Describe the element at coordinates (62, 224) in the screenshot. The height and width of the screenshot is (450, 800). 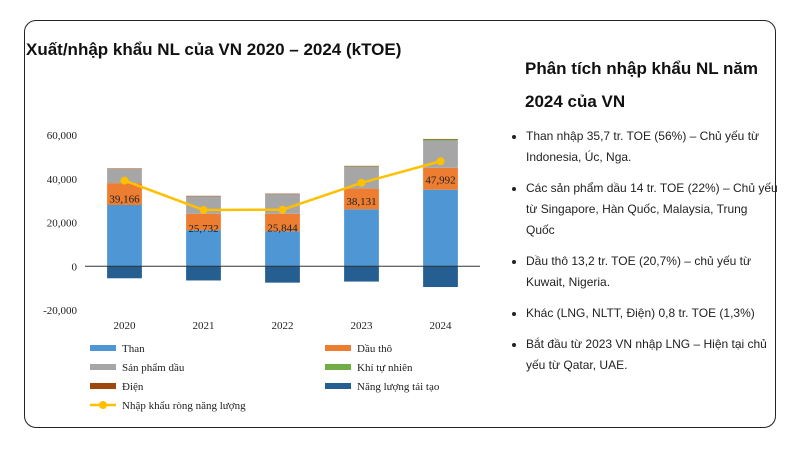
I see `y-tick-label: 20,000` at that location.